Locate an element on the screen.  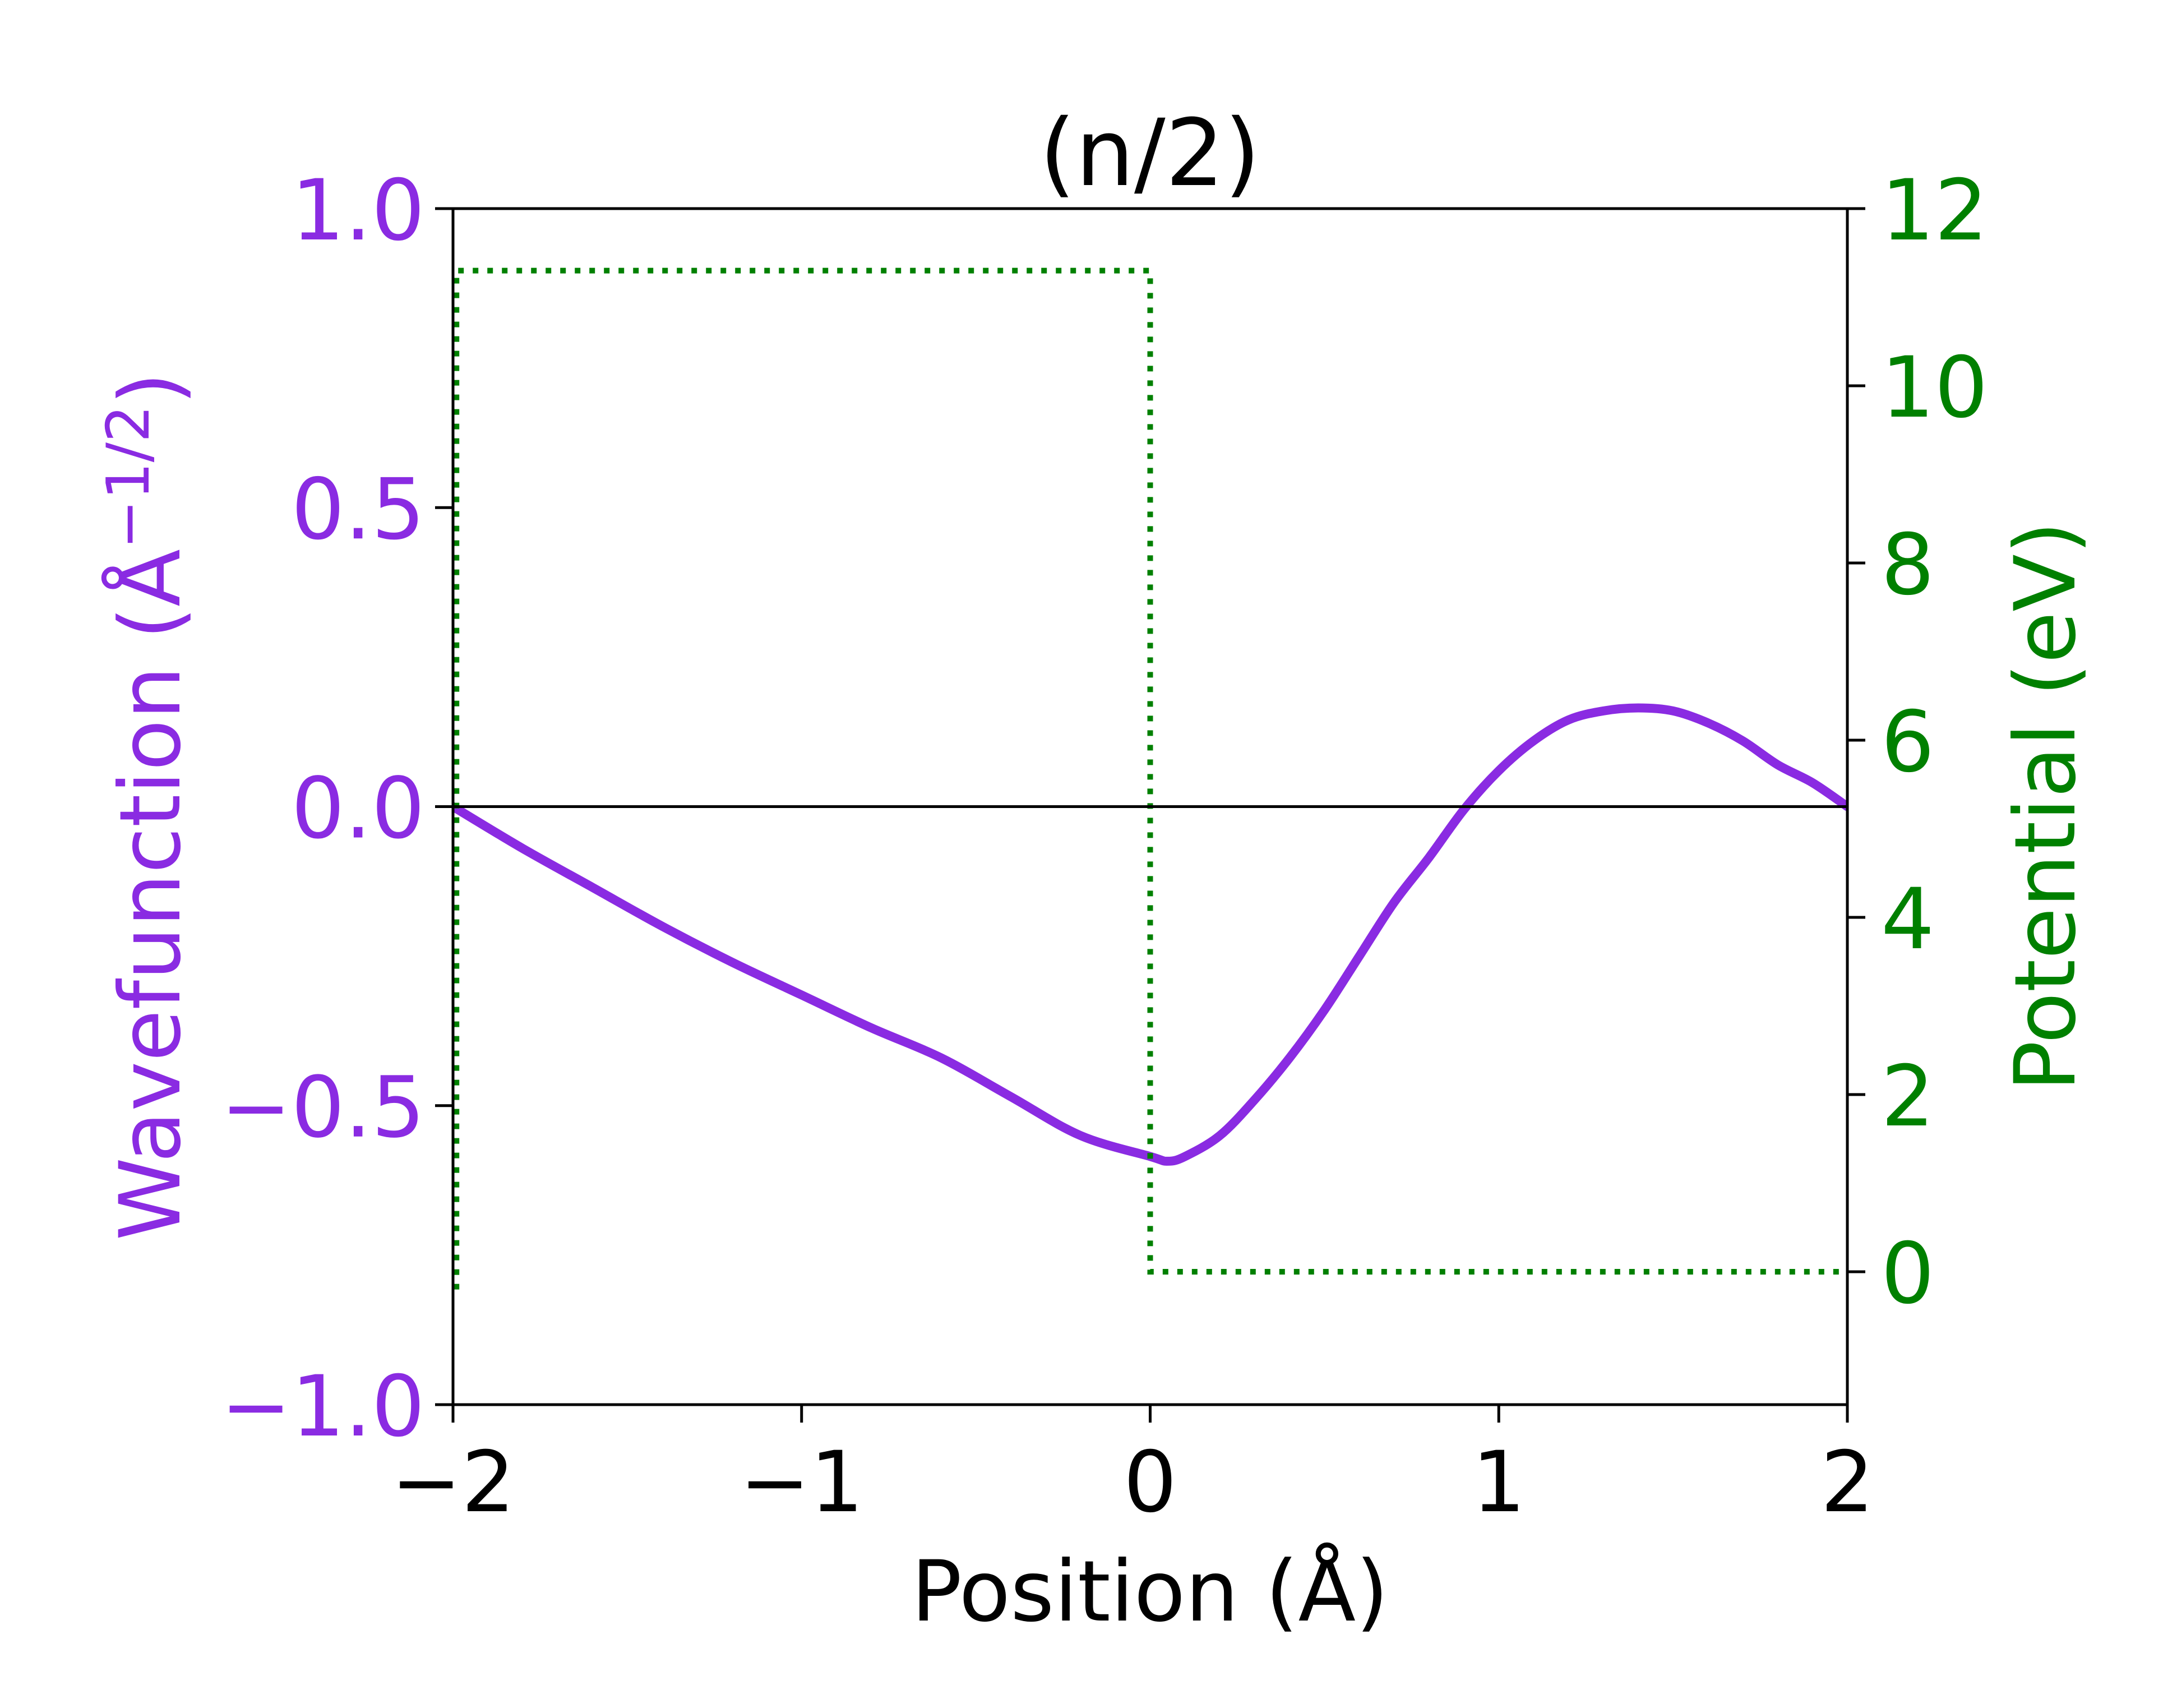
y-left-tick-label: −1.0 is located at coordinates (323, 1407).